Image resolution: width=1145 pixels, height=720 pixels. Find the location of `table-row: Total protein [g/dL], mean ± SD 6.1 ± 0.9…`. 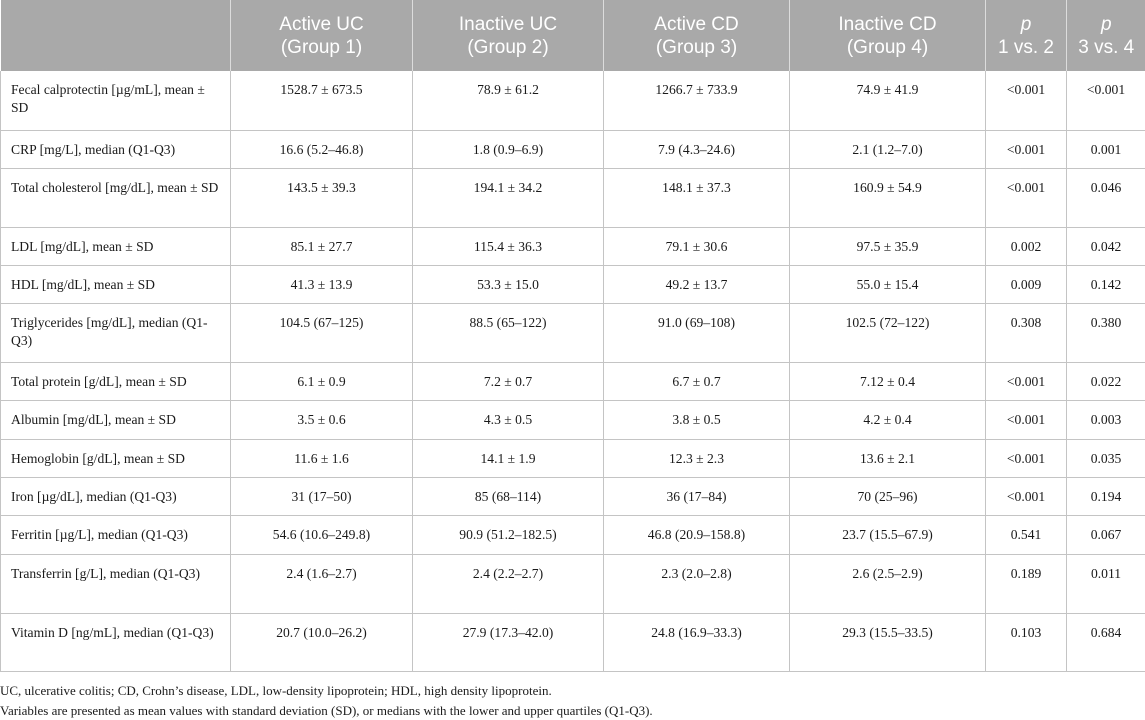

table-row: Total protein [g/dL], mean ± SD 6.1 ± 0.9… is located at coordinates (572, 381).